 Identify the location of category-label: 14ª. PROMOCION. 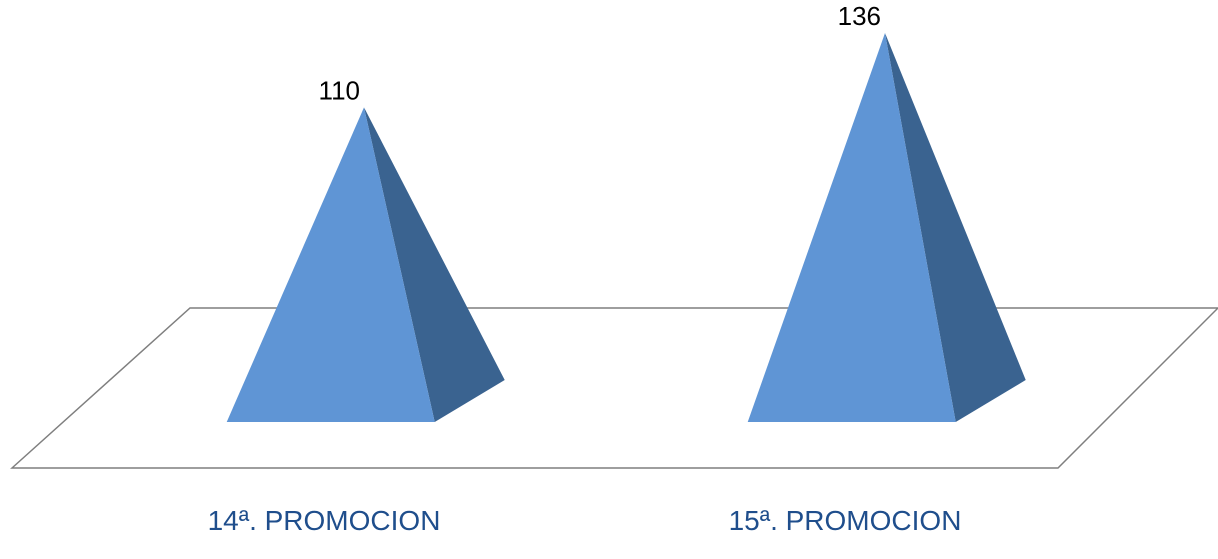
(324, 520).